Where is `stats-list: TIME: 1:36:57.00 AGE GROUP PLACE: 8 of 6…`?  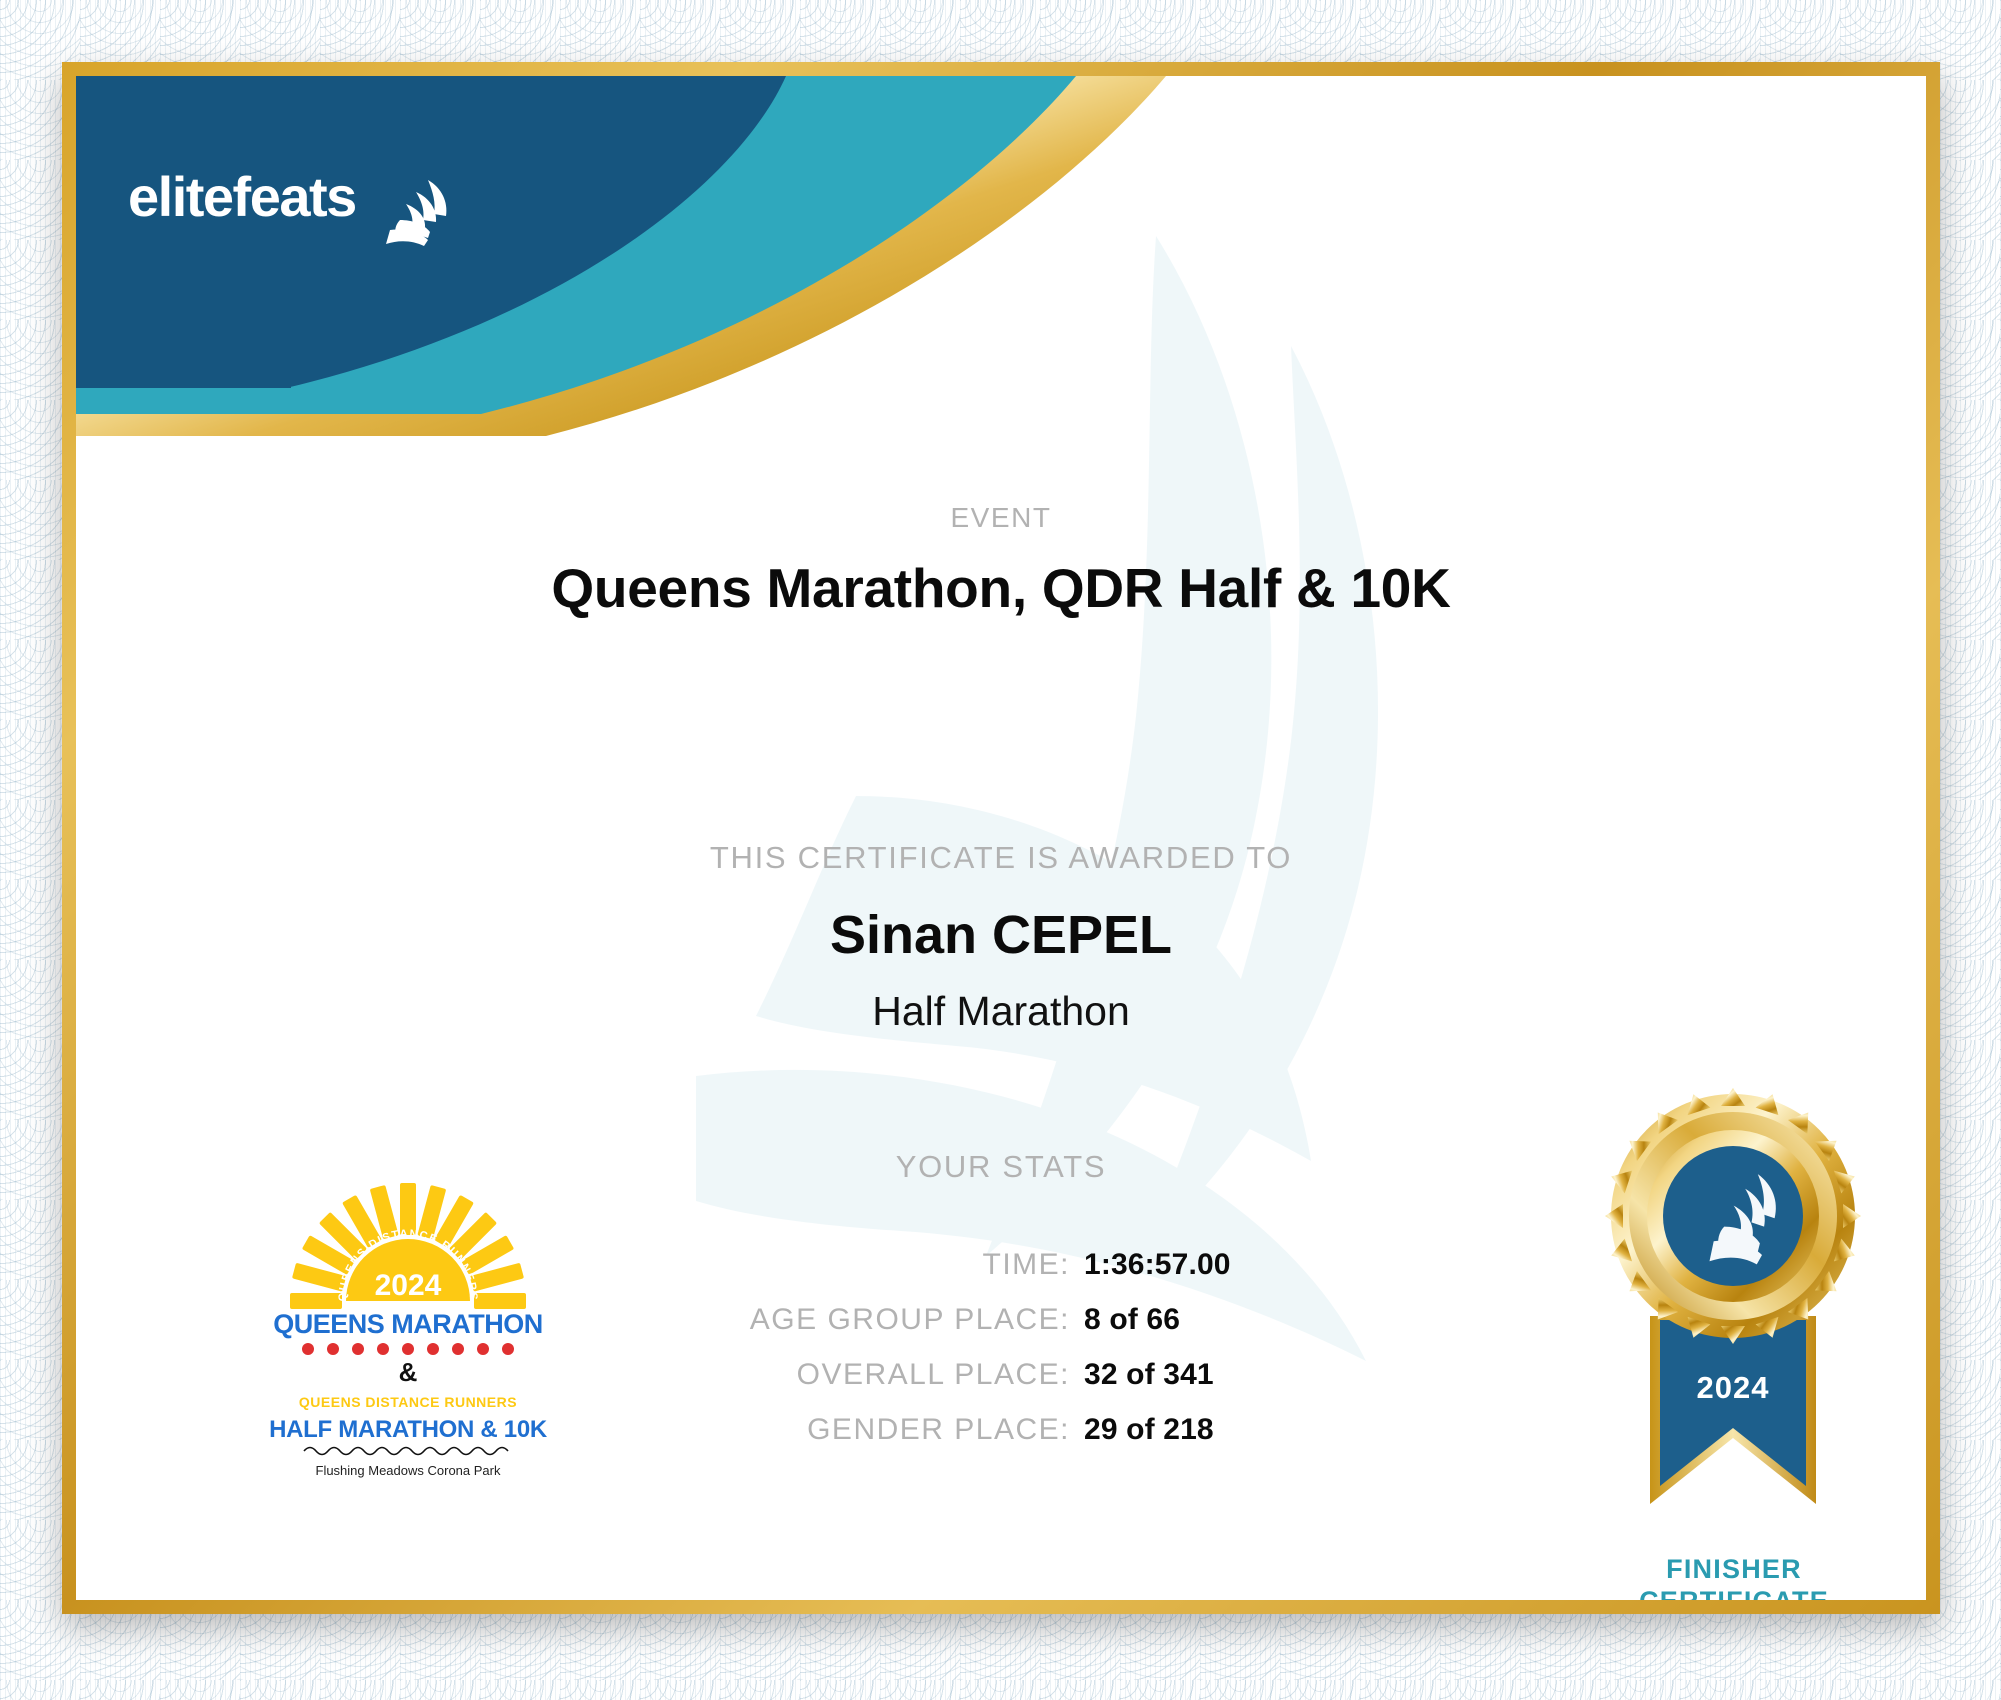 stats-list: TIME: 1:36:57.00 AGE GROUP PLACE: 8 of 6… is located at coordinates (671, 1358).